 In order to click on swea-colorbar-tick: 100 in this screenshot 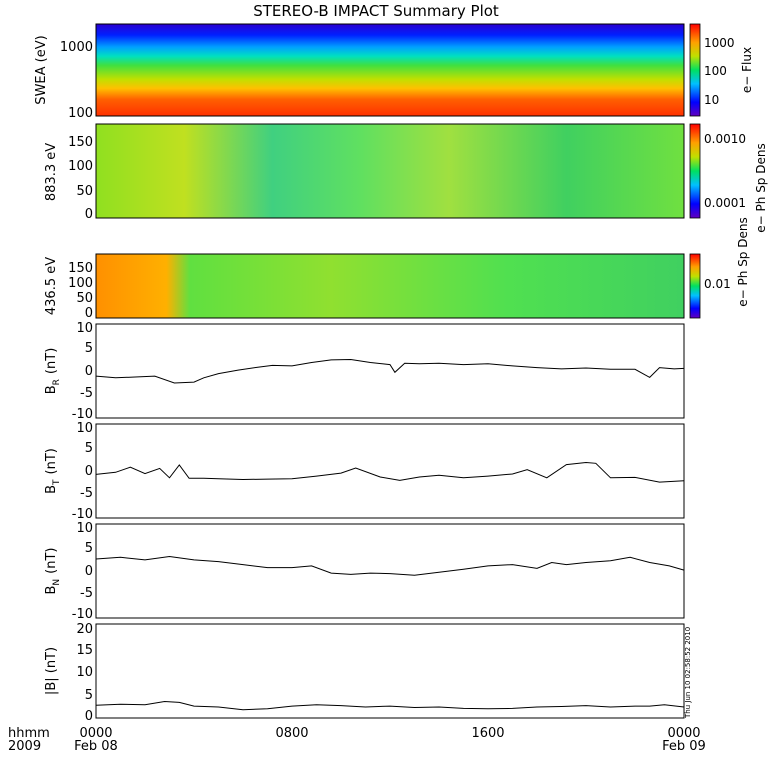, I will do `click(715, 71)`.